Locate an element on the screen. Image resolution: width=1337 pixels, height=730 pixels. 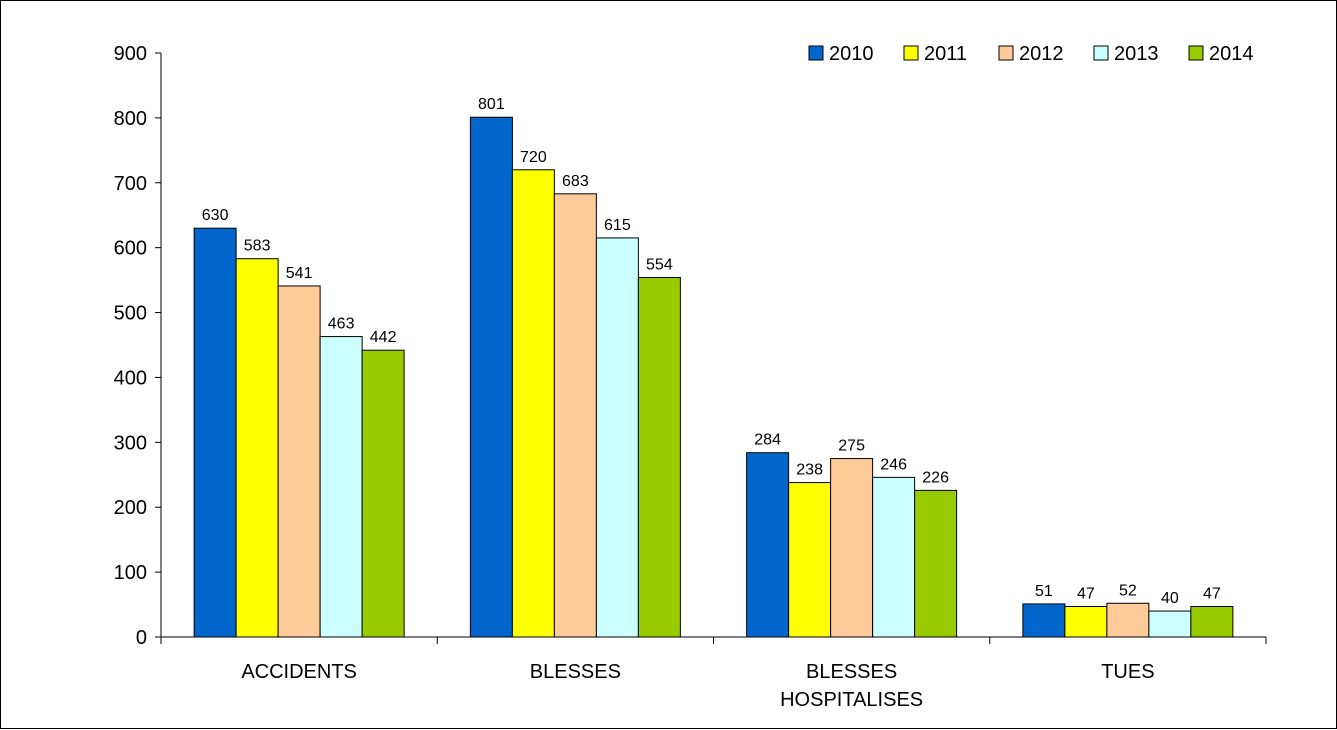
y-tick-label: 700 is located at coordinates (130, 184).